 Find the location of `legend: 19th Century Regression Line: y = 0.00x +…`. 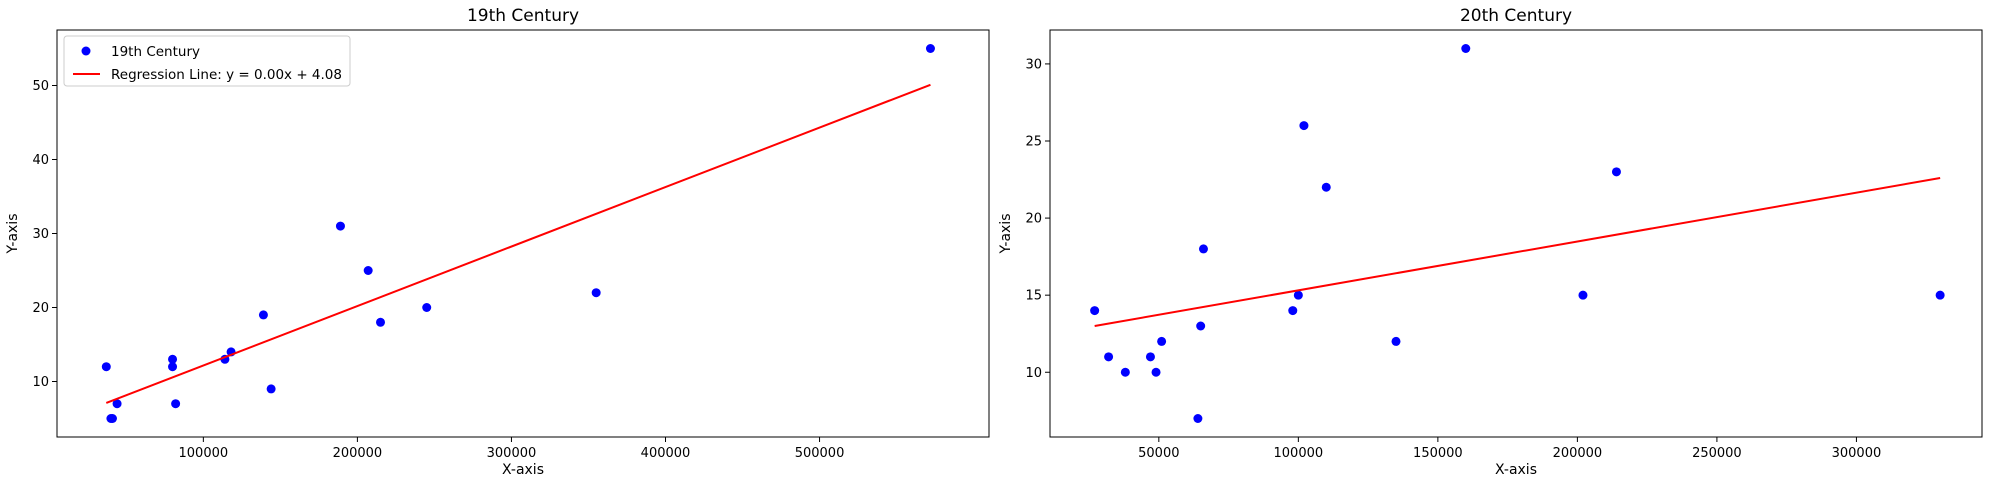

legend: 19th Century Regression Line: y = 0.00x +… is located at coordinates (207, 61).